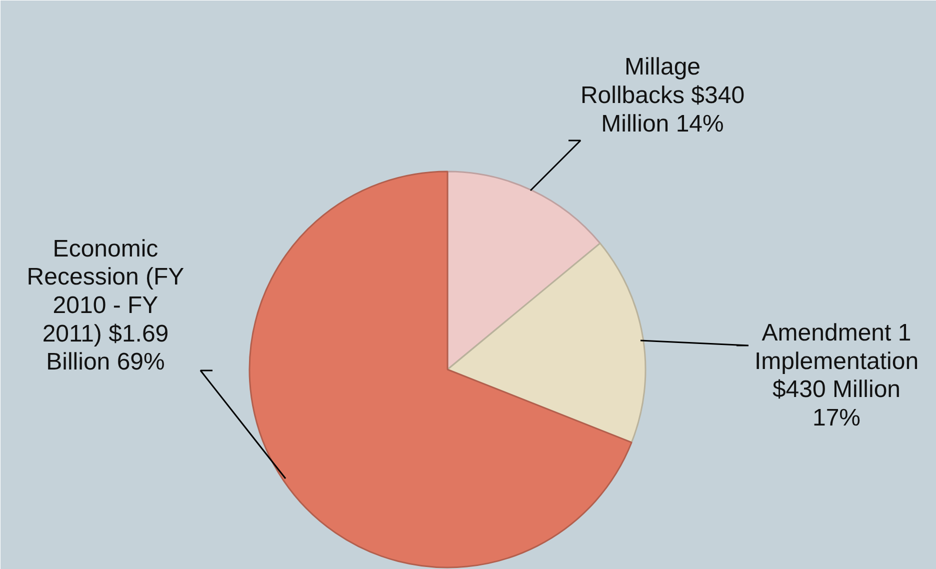 The height and width of the screenshot is (569, 936). Describe the element at coordinates (662, 96) in the screenshot. I see `slice-label: Millage Rollbacks $340 Million 14%` at that location.